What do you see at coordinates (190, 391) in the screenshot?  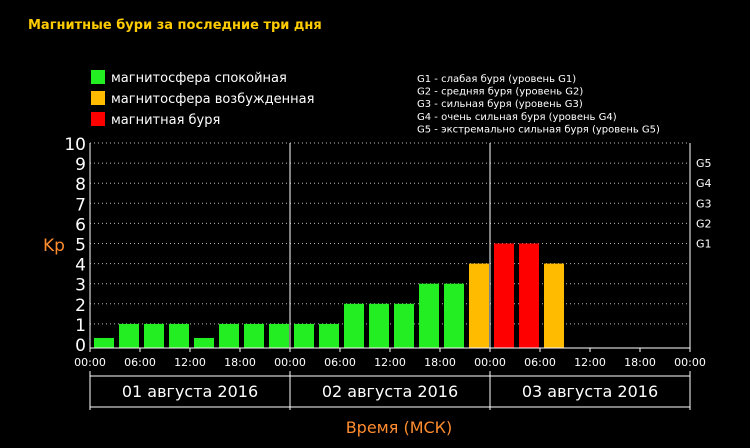 I see `day-label: 01 августа 2016` at bounding box center [190, 391].